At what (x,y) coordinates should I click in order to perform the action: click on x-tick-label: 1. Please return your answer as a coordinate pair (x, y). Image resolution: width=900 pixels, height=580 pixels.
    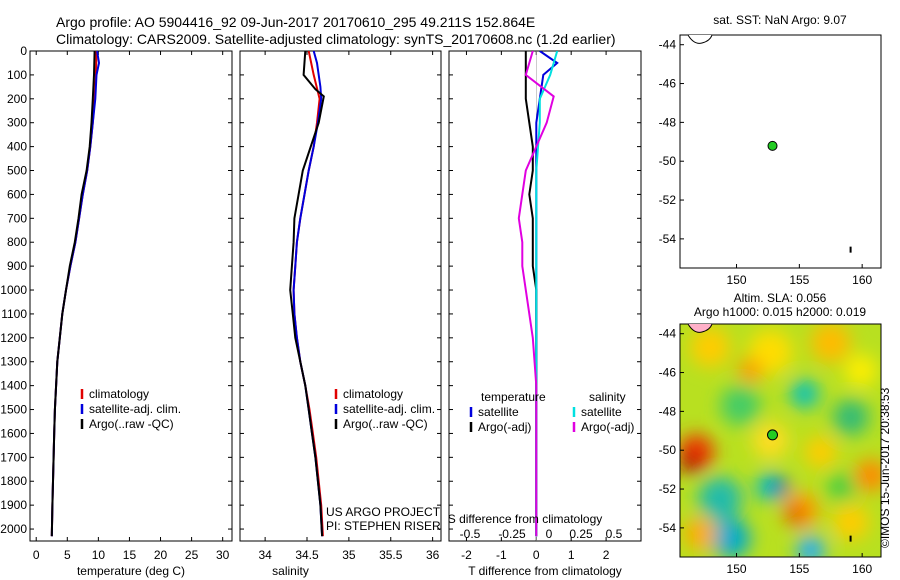
    Looking at the image, I should click on (571, 555).